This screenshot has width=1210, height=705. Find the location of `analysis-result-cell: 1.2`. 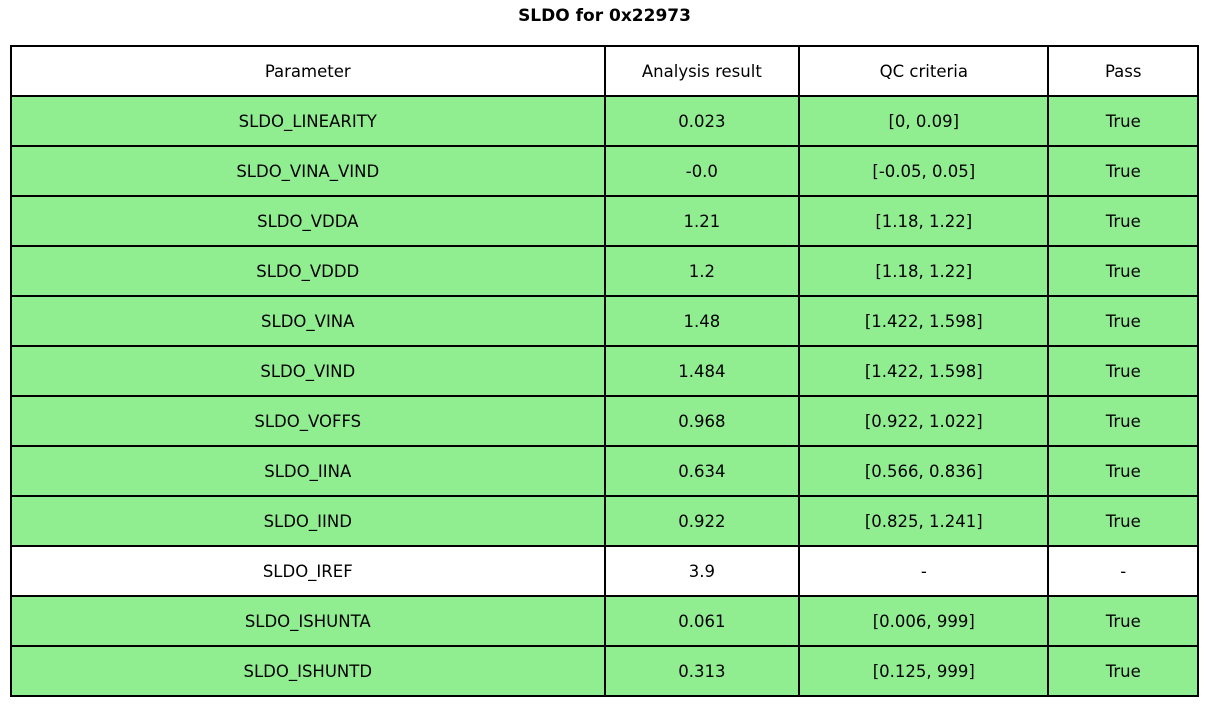

analysis-result-cell: 1.2 is located at coordinates (702, 271).